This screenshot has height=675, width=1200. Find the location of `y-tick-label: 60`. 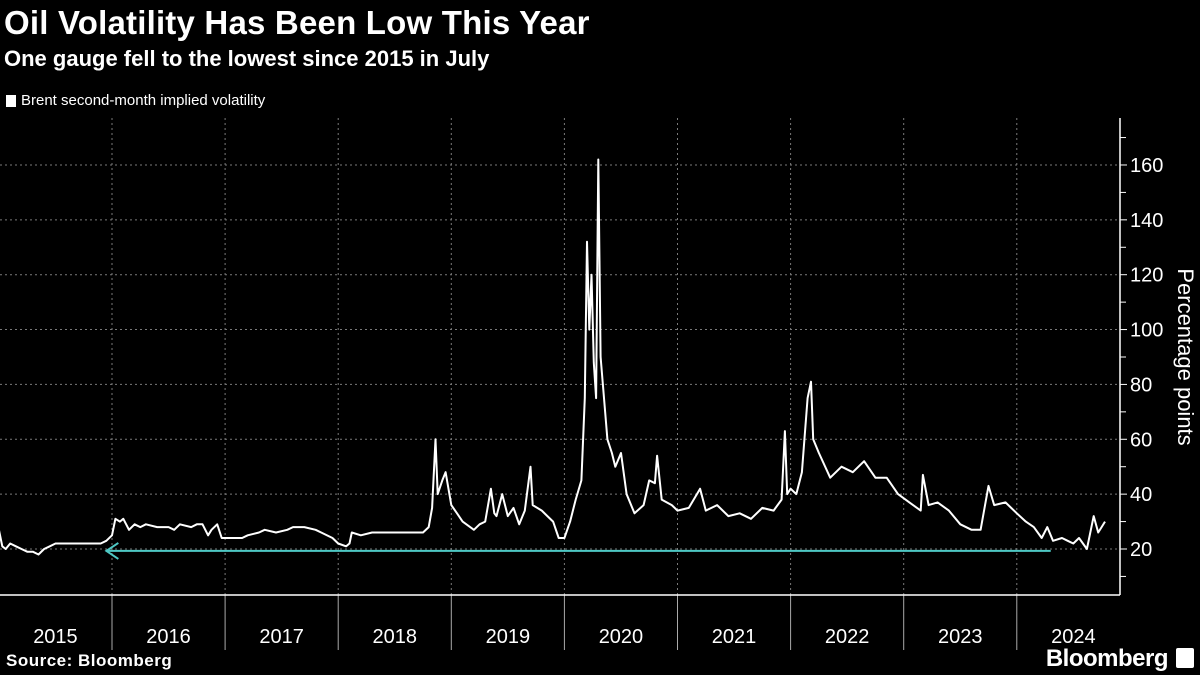

y-tick-label: 60 is located at coordinates (1141, 440).